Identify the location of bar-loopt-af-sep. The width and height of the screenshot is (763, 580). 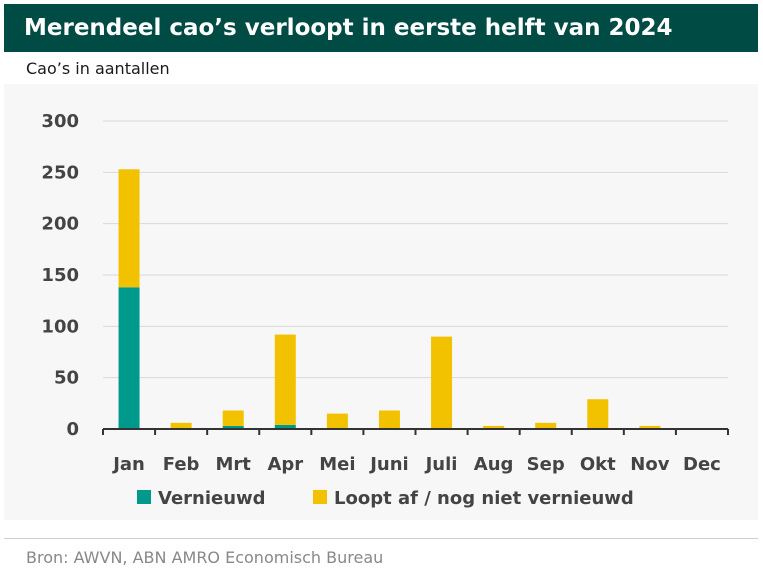
(546, 425).